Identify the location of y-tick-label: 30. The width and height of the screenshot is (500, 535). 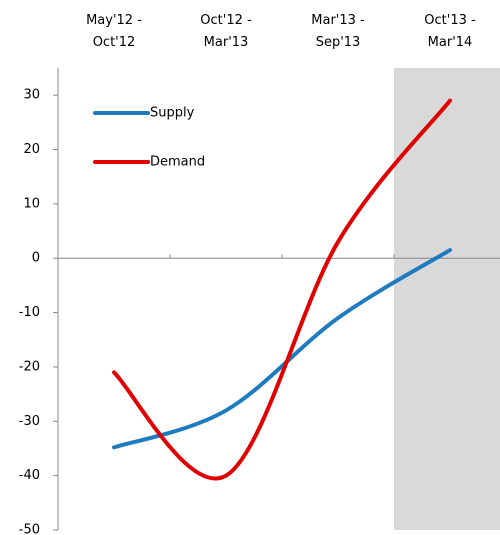
(31, 95).